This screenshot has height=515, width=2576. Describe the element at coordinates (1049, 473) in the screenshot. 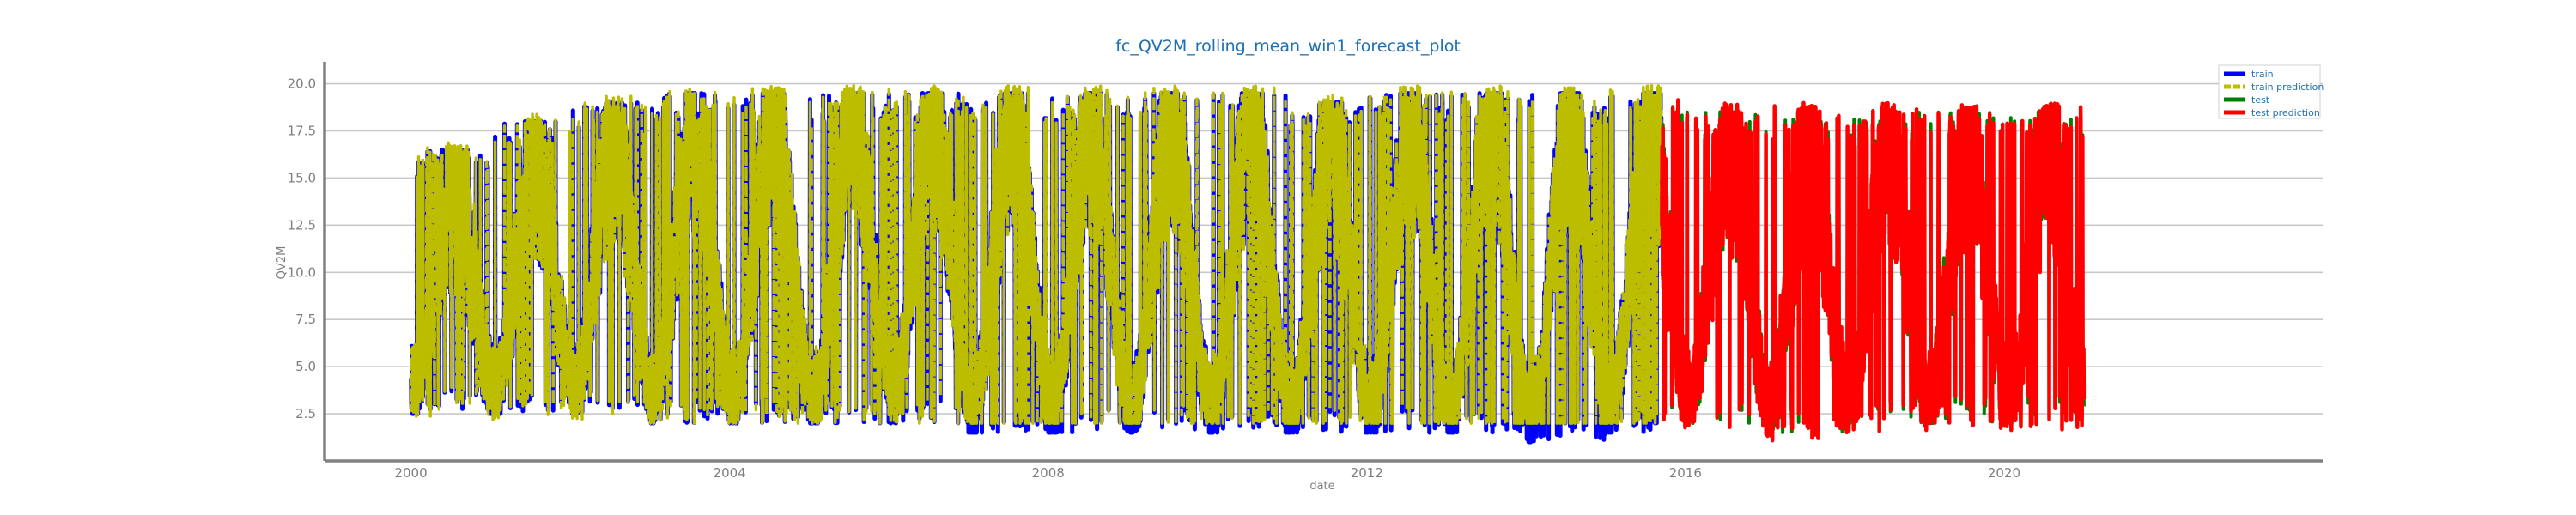

I see `x-tick-label: 2008` at that location.